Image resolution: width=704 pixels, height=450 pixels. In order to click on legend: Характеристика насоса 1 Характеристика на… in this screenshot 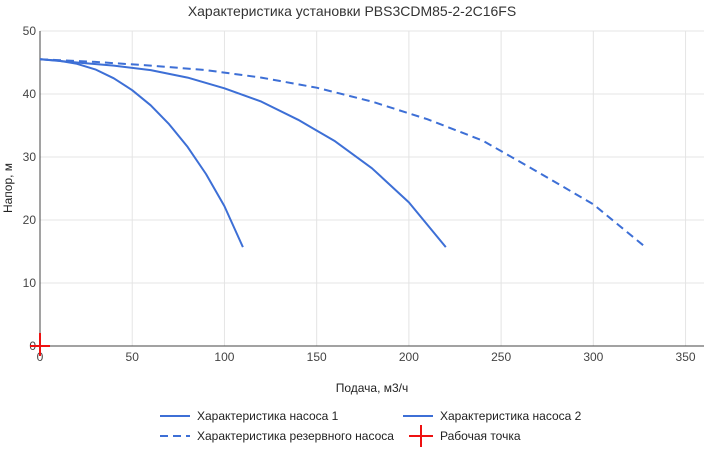, I will do `click(371, 428)`.